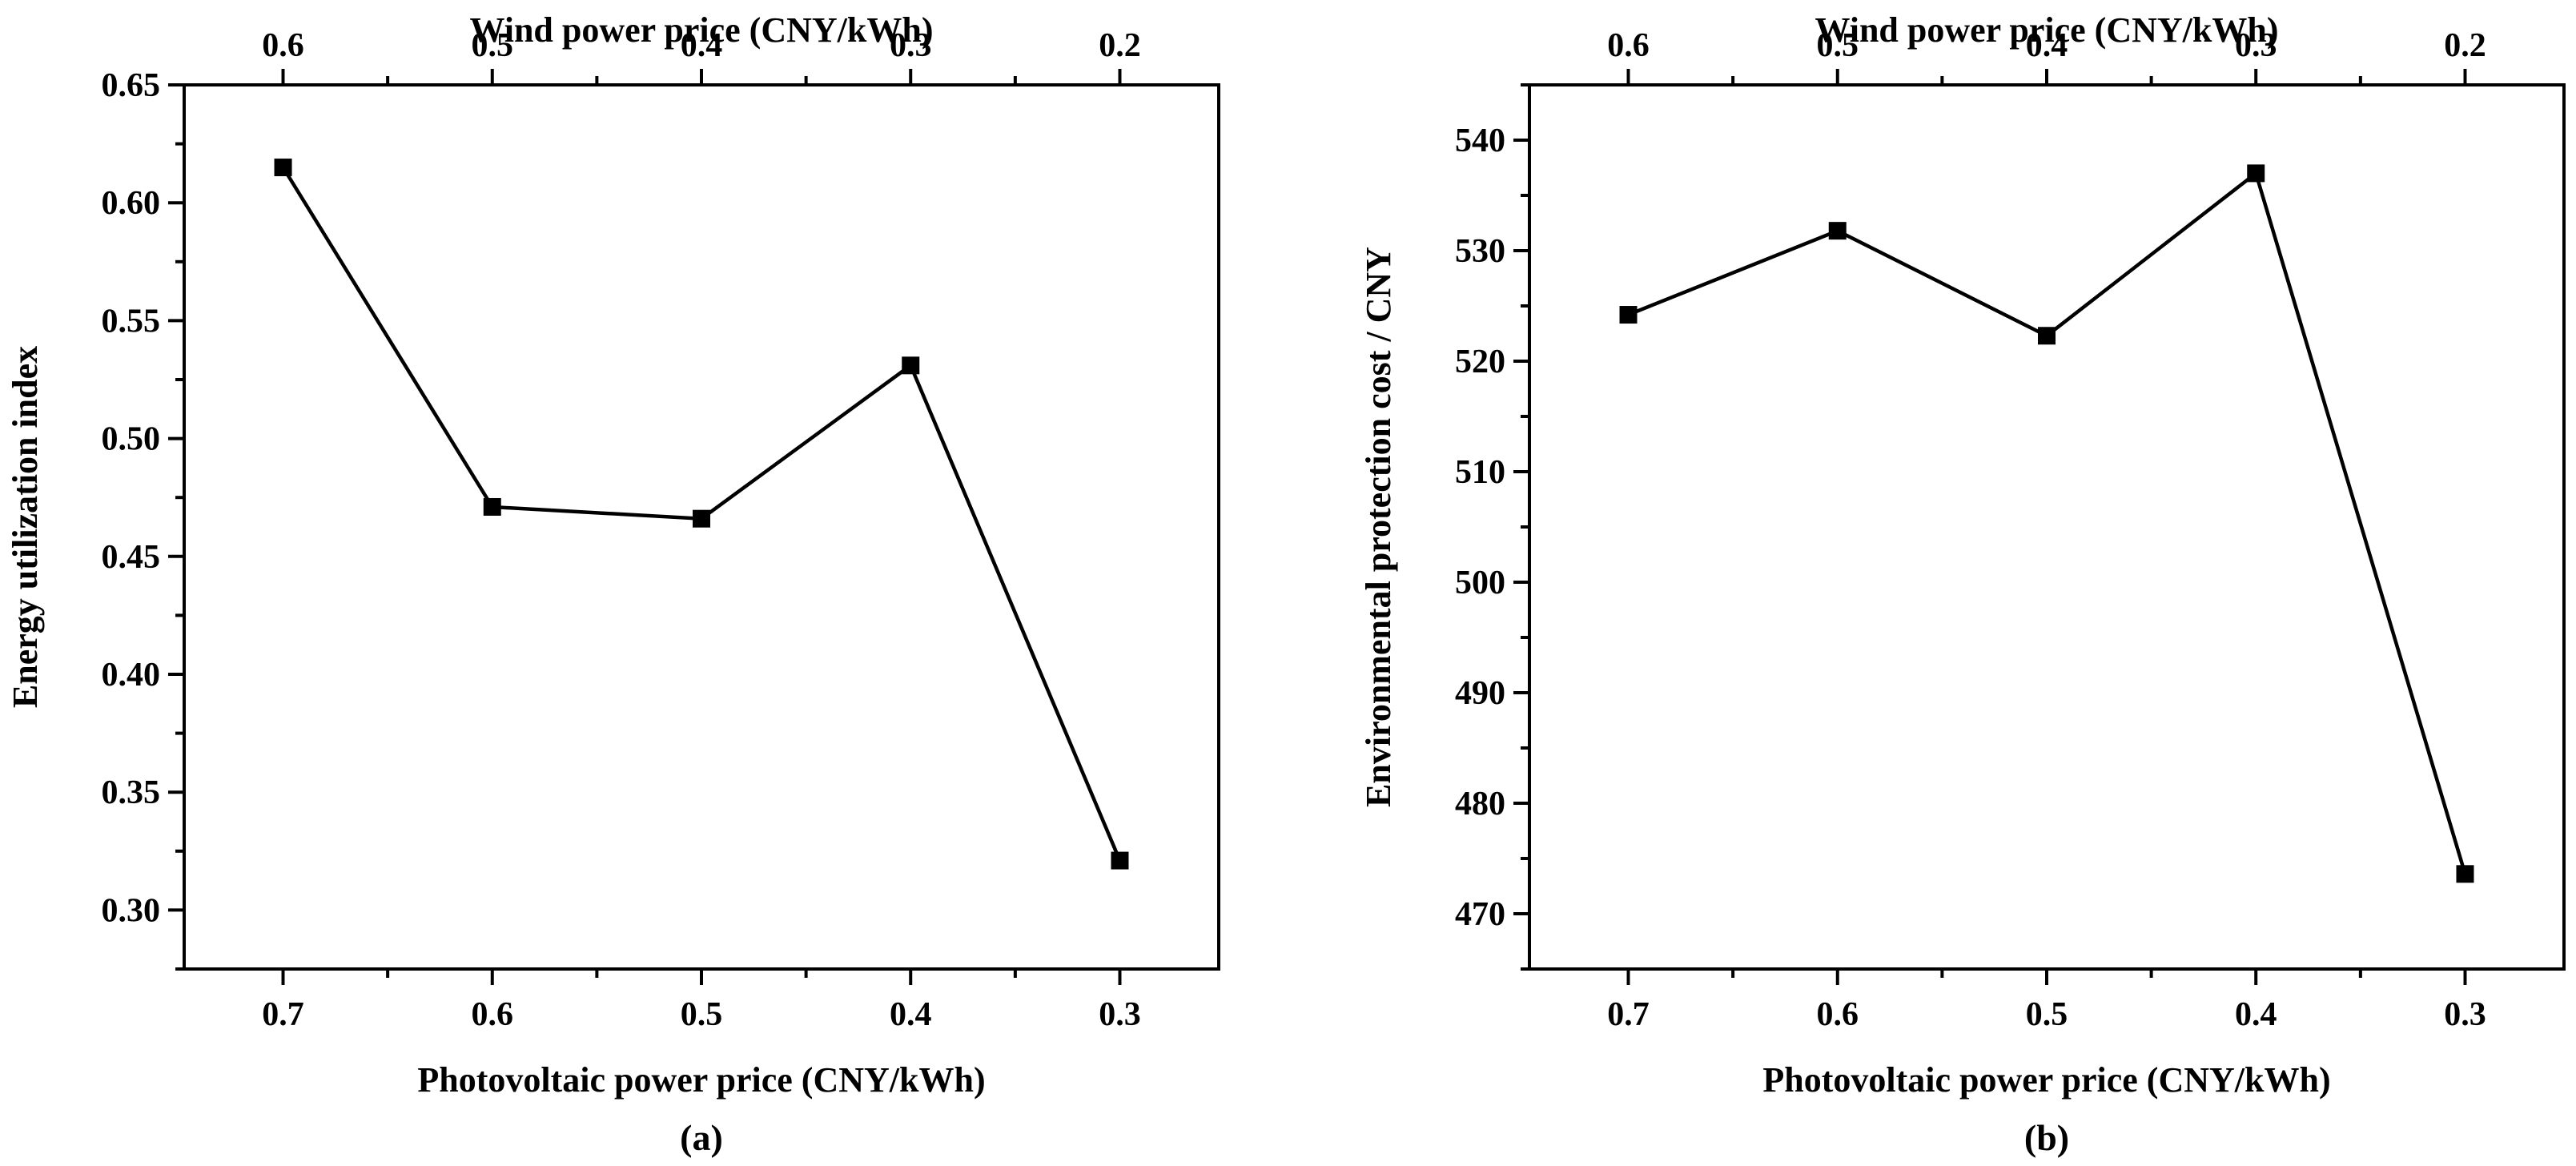  Describe the element at coordinates (131, 321) in the screenshot. I see `y-tick-label-a: 0.55` at that location.